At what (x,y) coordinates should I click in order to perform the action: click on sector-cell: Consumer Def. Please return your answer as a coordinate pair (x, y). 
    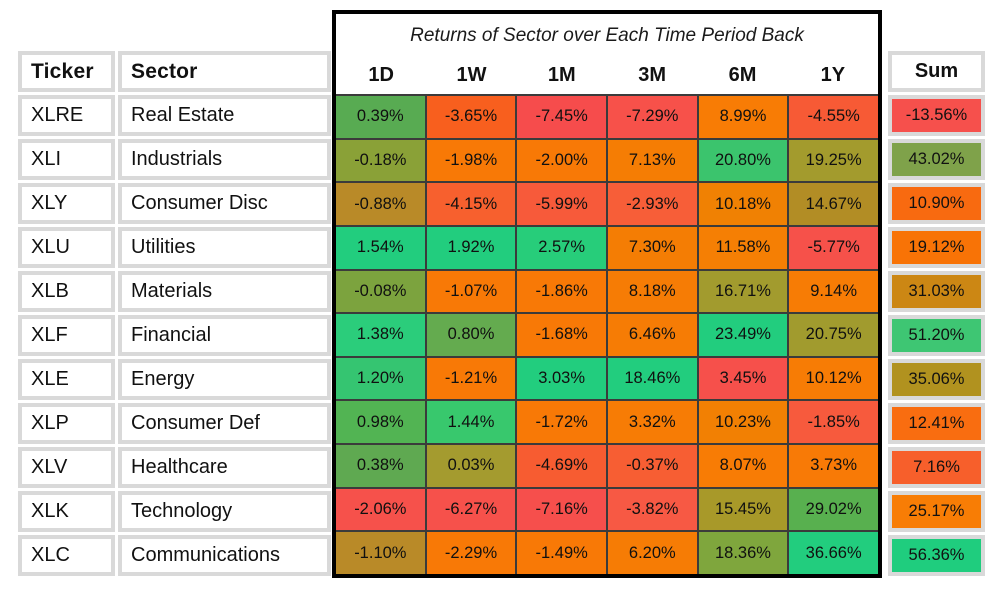
    Looking at the image, I should click on (224, 423).